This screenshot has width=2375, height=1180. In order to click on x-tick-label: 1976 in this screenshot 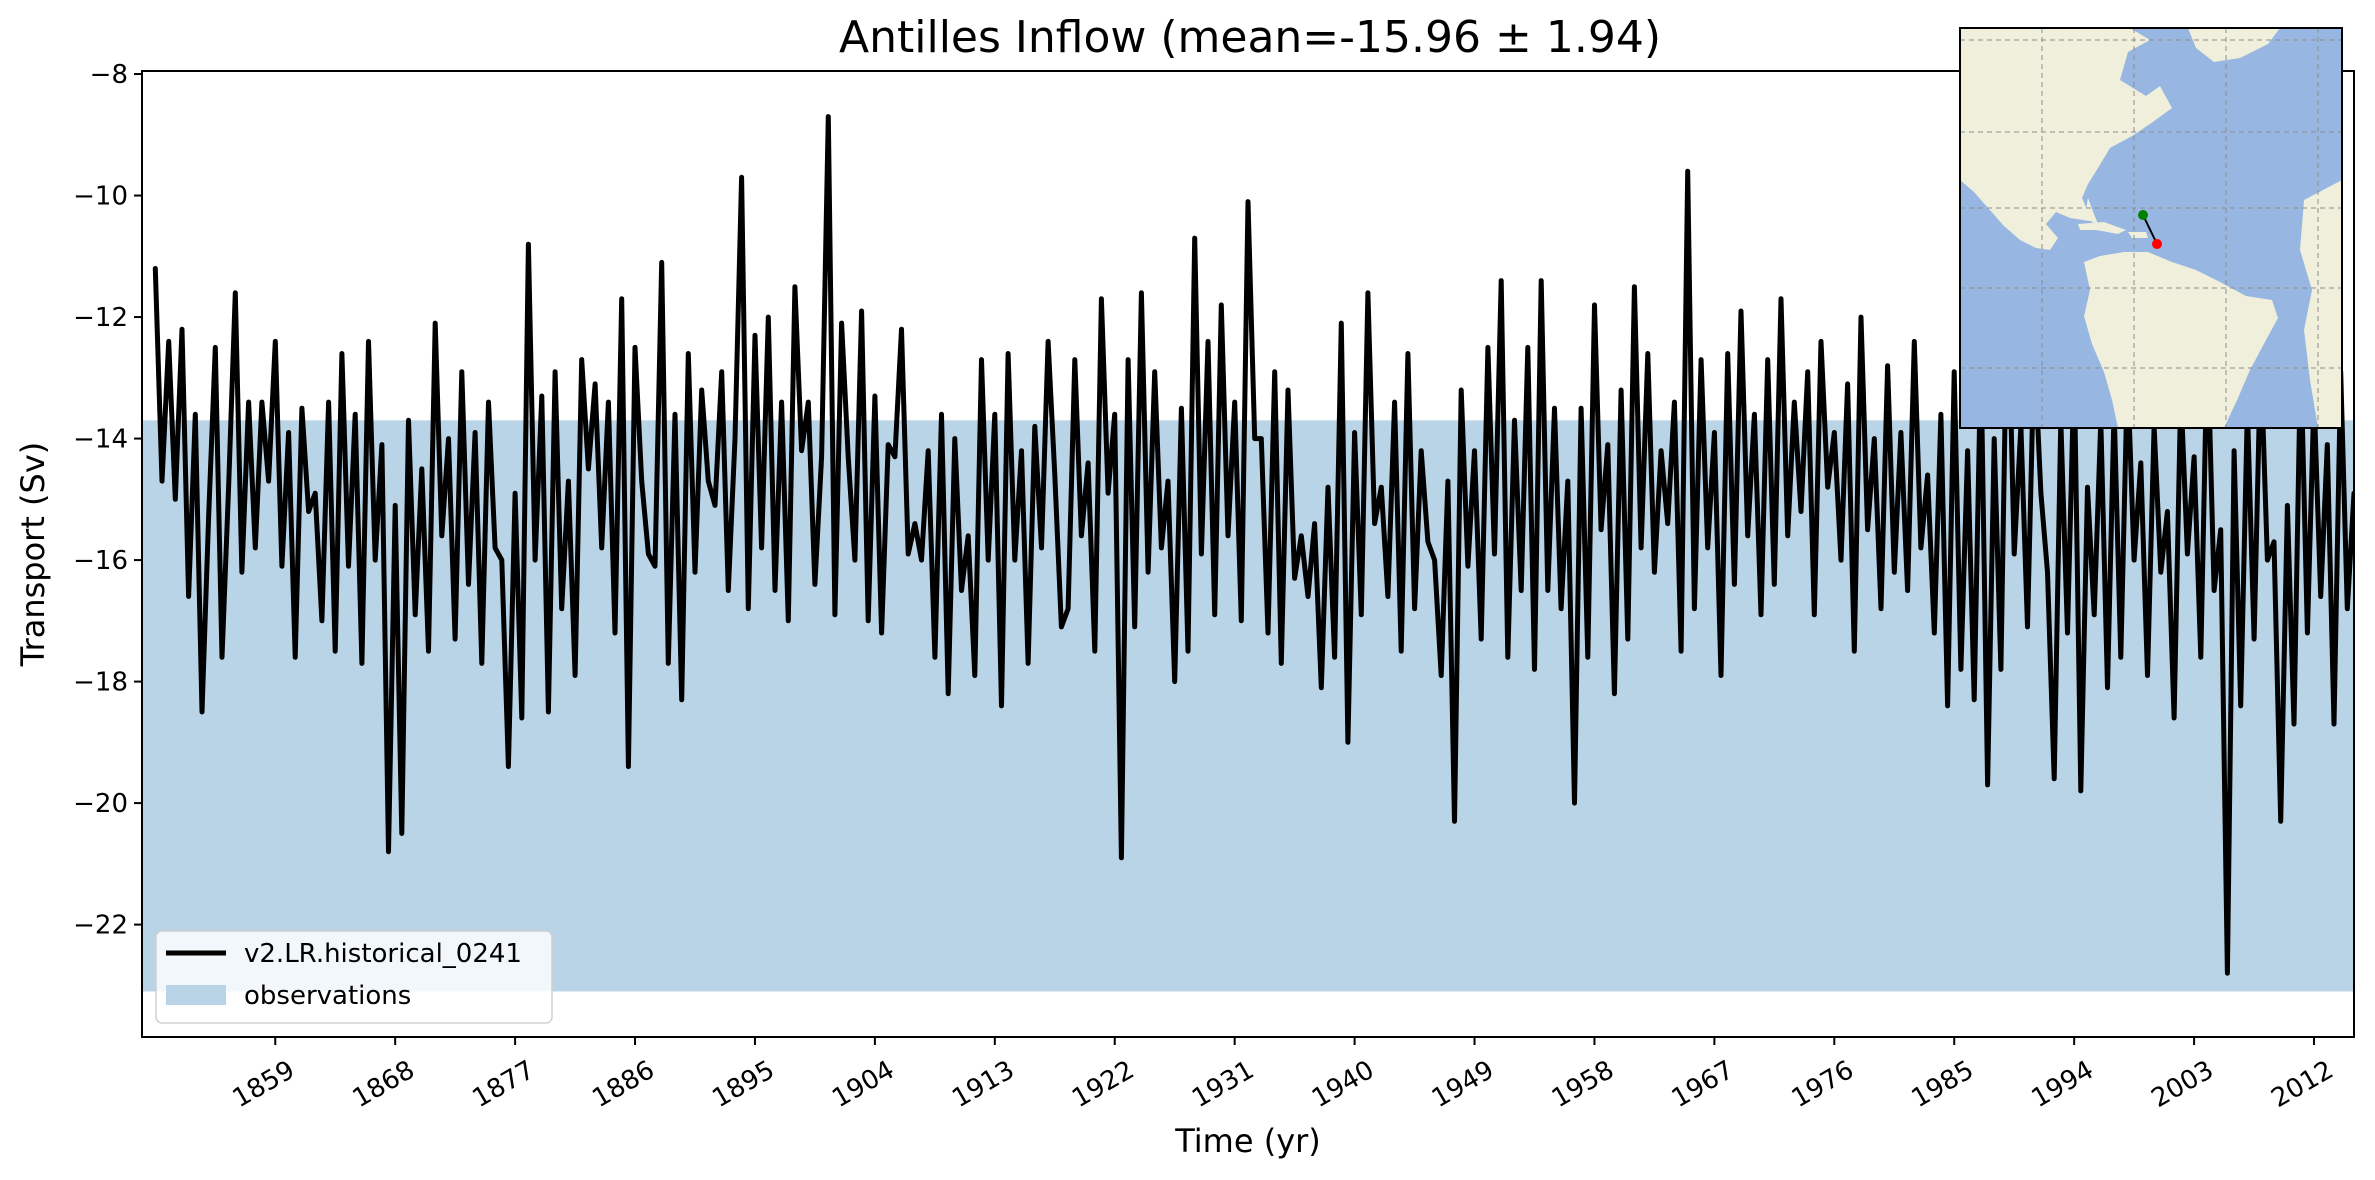, I will do `click(1823, 1084)`.